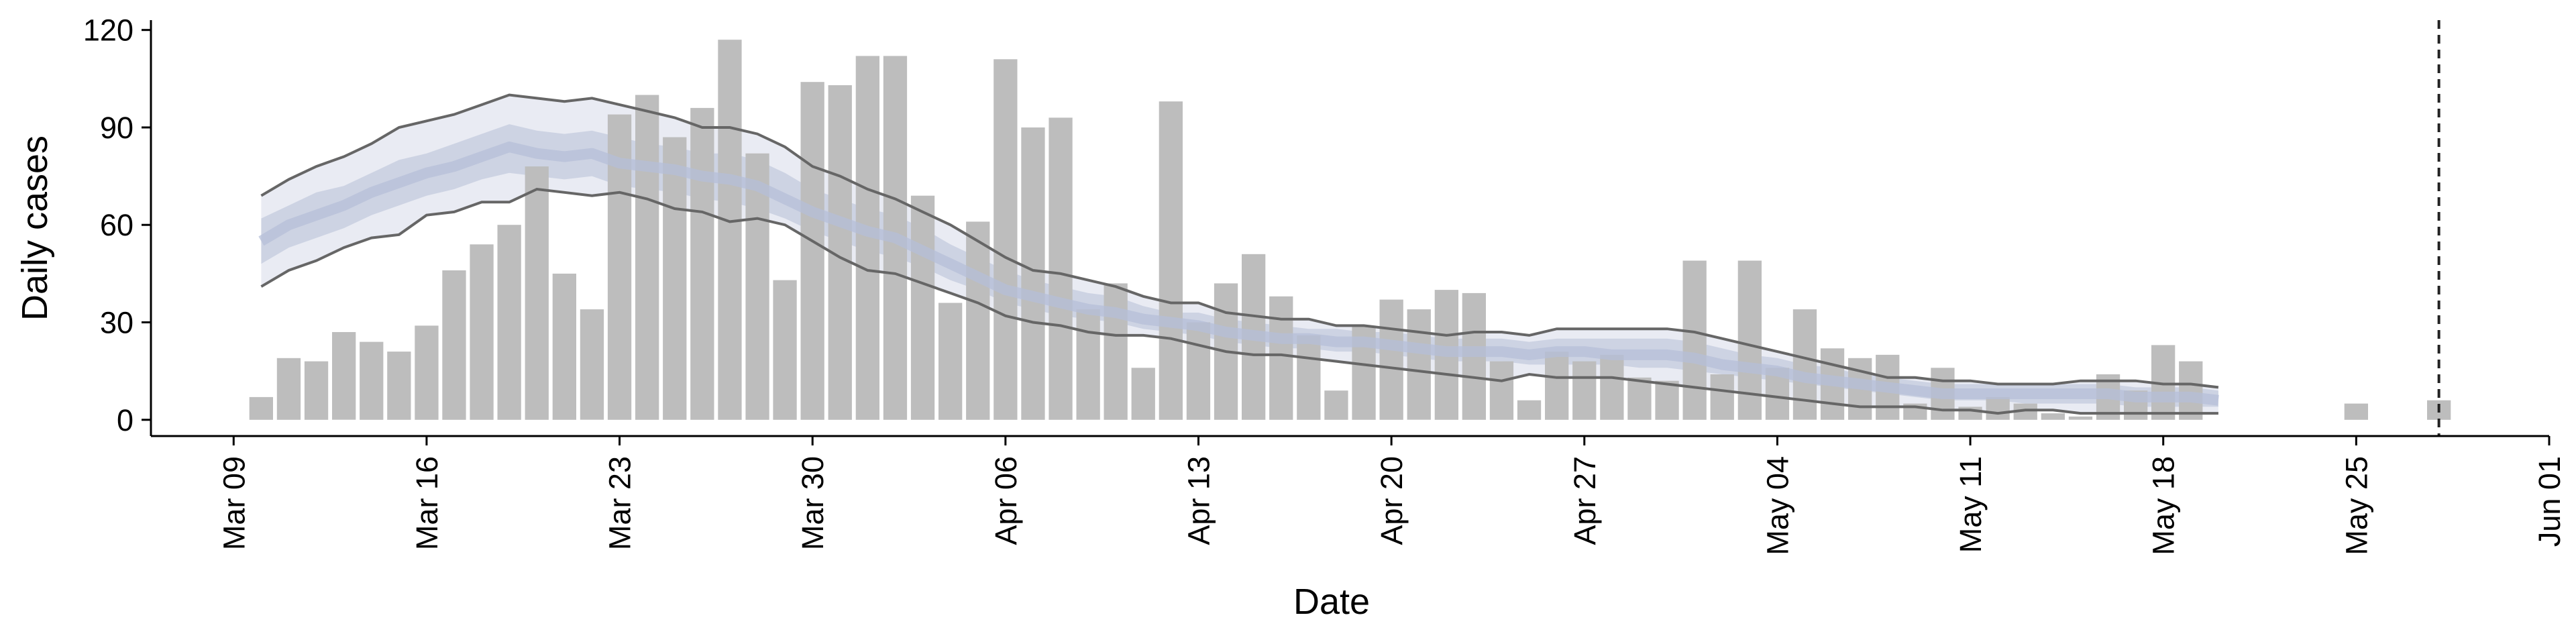 The height and width of the screenshot is (644, 2576). What do you see at coordinates (35, 228) in the screenshot?
I see `y-axis-title: Daily cases` at bounding box center [35, 228].